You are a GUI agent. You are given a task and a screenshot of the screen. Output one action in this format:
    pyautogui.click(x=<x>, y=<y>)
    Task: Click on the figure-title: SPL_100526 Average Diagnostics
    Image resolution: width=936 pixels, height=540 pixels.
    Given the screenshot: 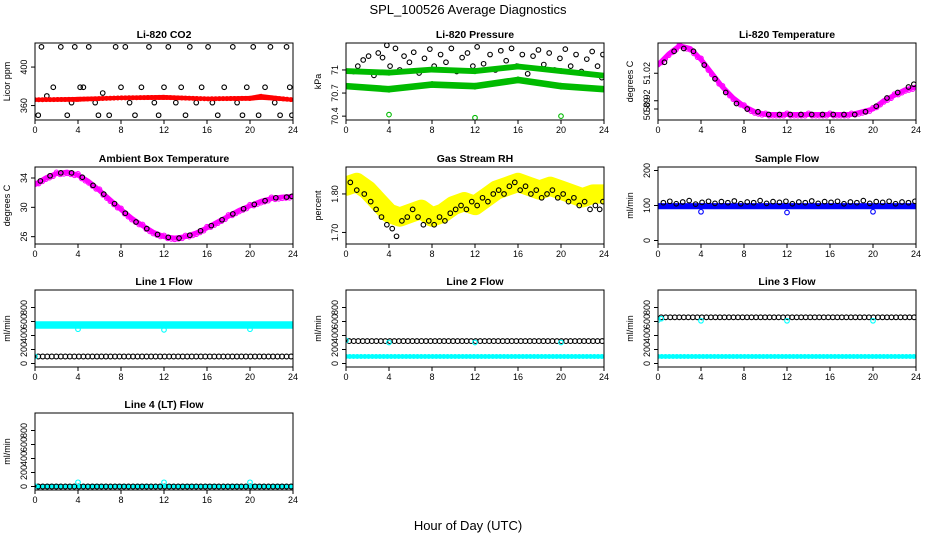 What is the action you would take?
    pyautogui.click(x=468, y=9)
    